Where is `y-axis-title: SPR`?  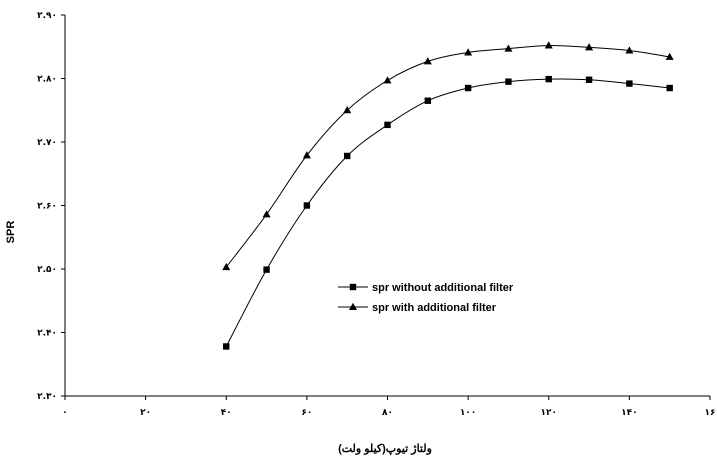
y-axis-title: SPR is located at coordinates (11, 232).